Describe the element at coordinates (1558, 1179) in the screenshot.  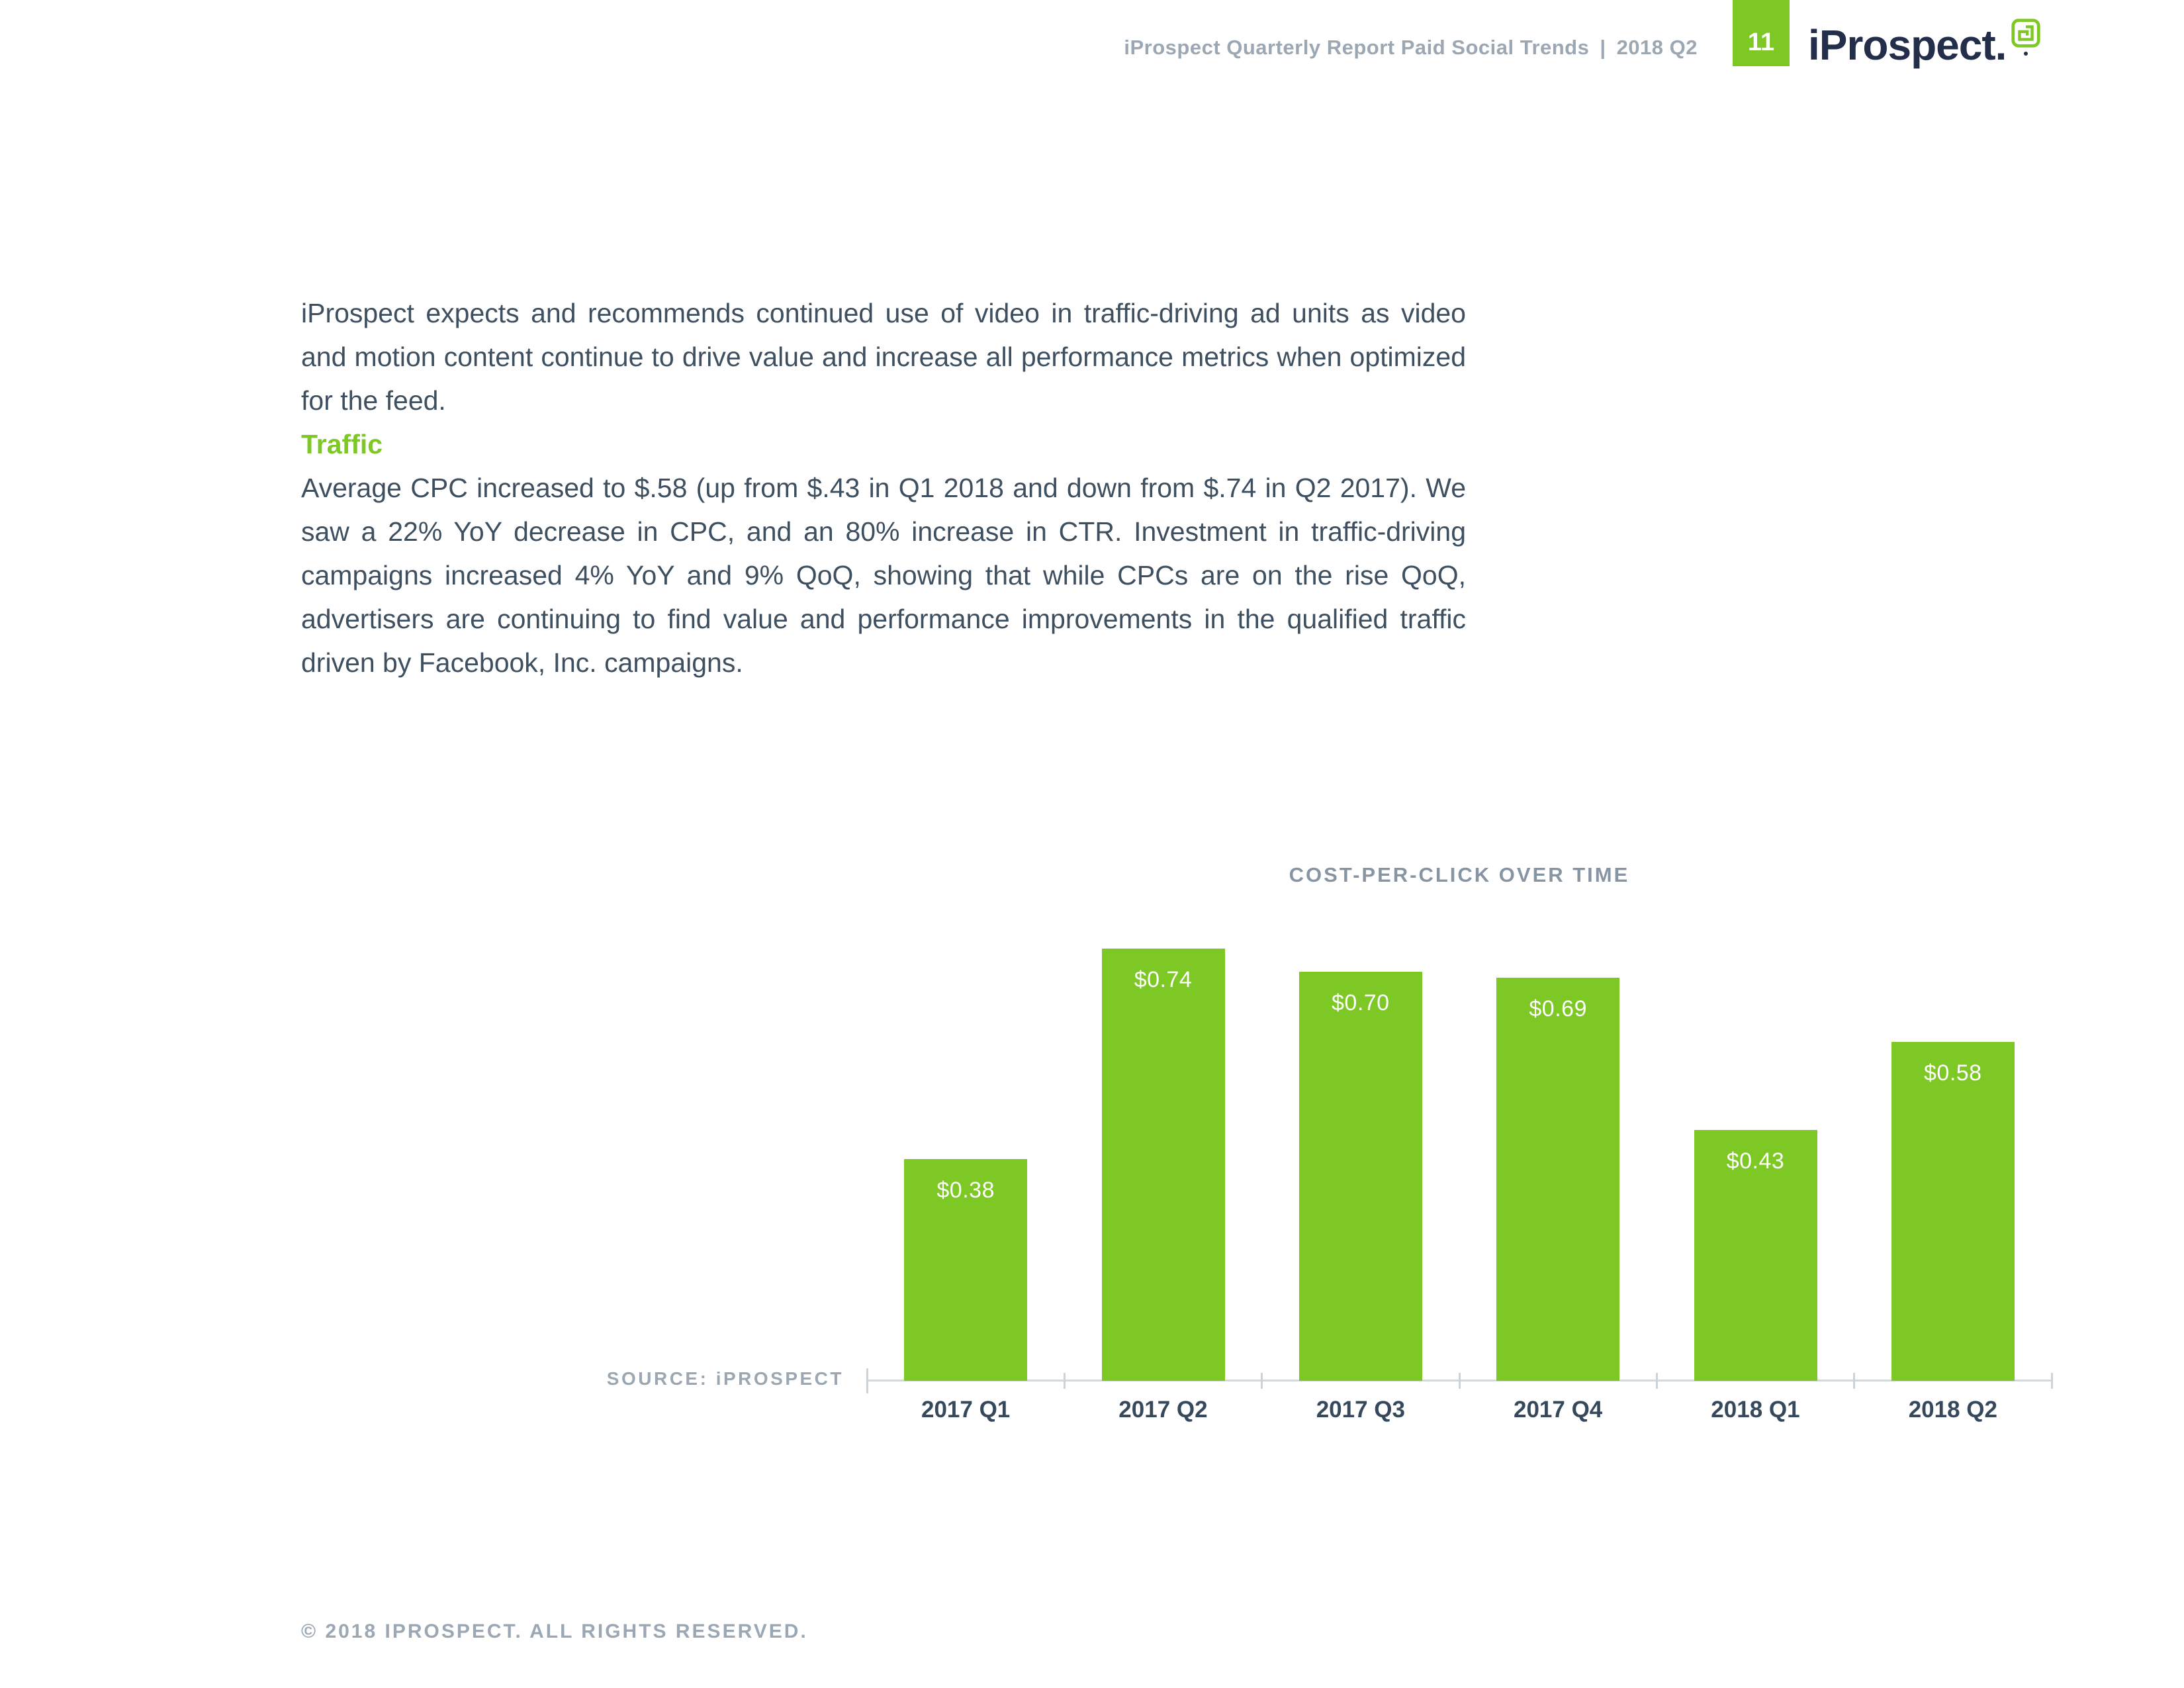
I see `chart-bar: $0.69` at that location.